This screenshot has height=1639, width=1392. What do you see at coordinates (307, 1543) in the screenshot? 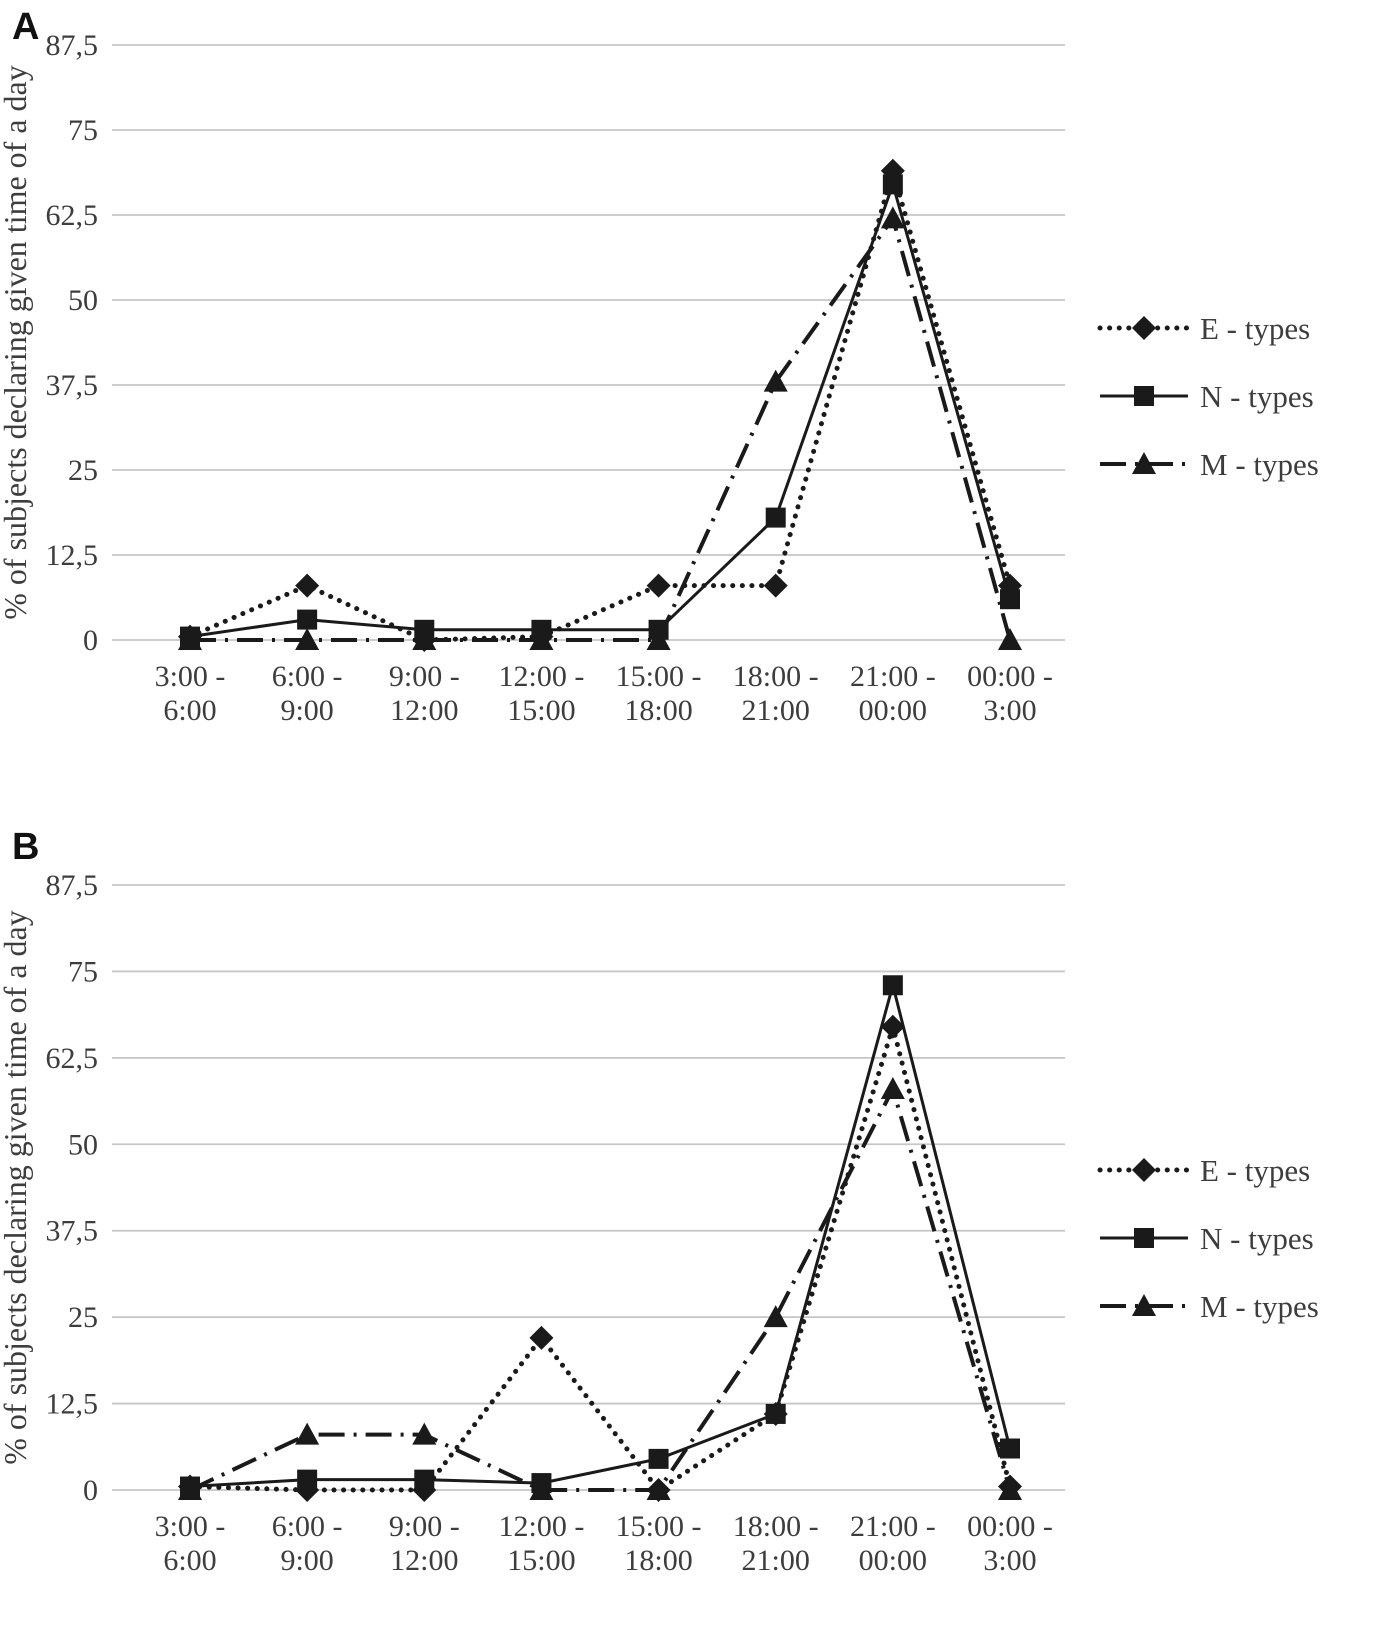
I see `x-tick-label: 6:00 -9:00` at bounding box center [307, 1543].